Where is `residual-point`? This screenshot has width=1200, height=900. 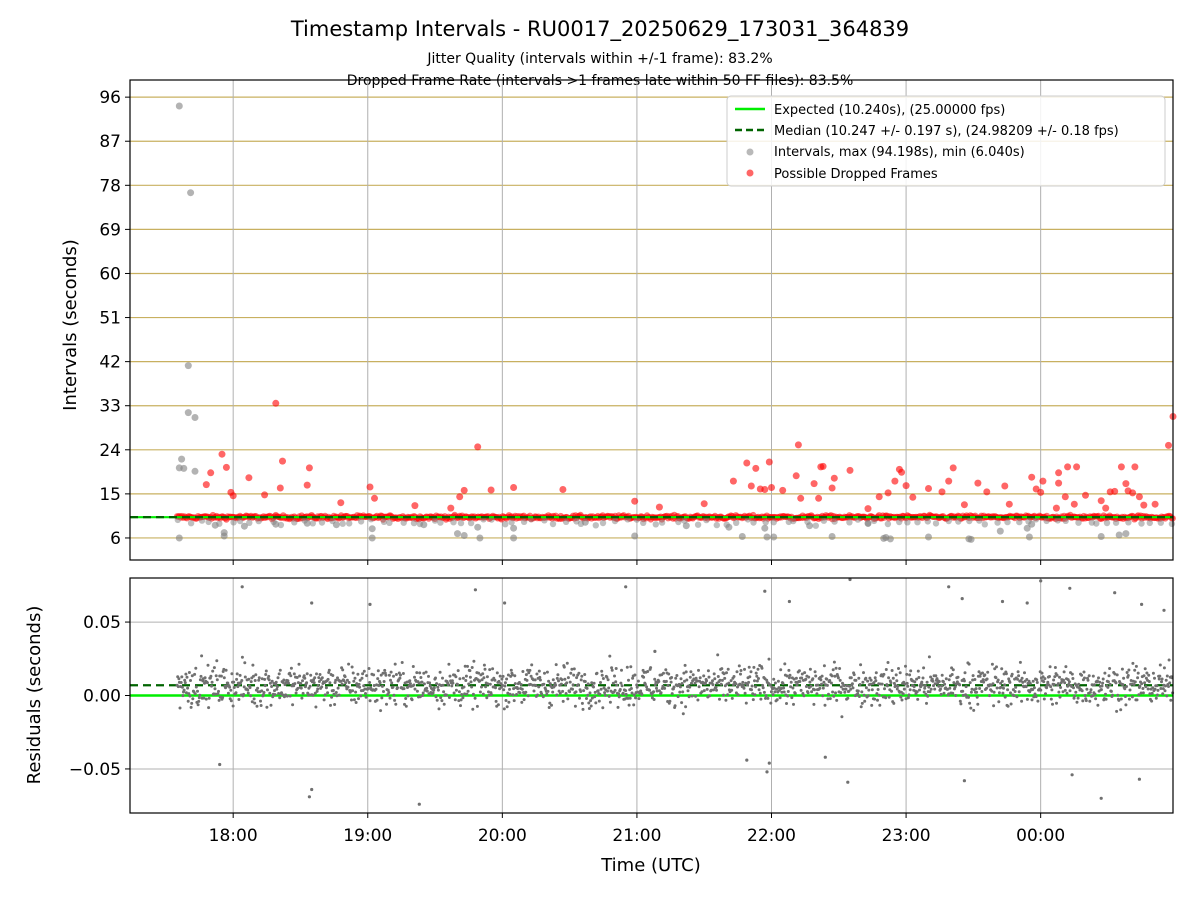
residual-point is located at coordinates (505, 603).